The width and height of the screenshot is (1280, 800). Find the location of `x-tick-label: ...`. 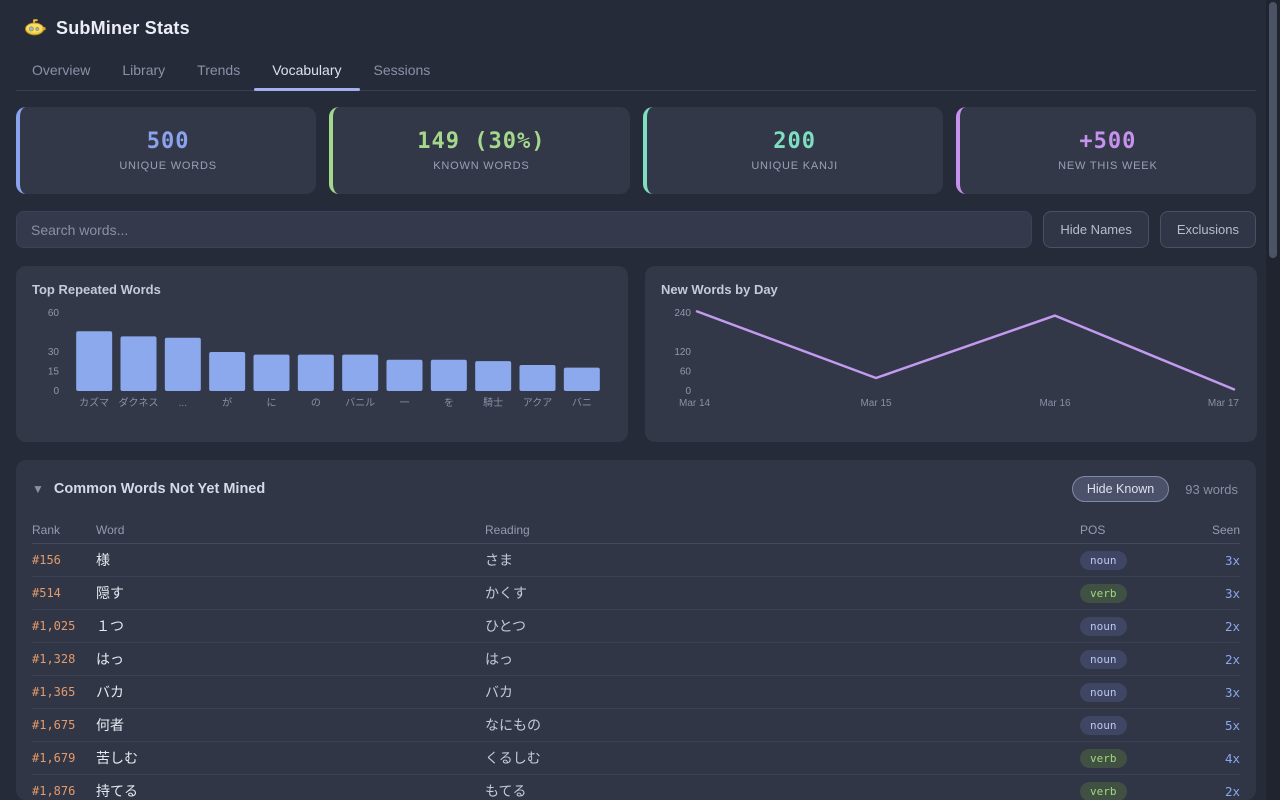

x-tick-label: ... is located at coordinates (183, 403).